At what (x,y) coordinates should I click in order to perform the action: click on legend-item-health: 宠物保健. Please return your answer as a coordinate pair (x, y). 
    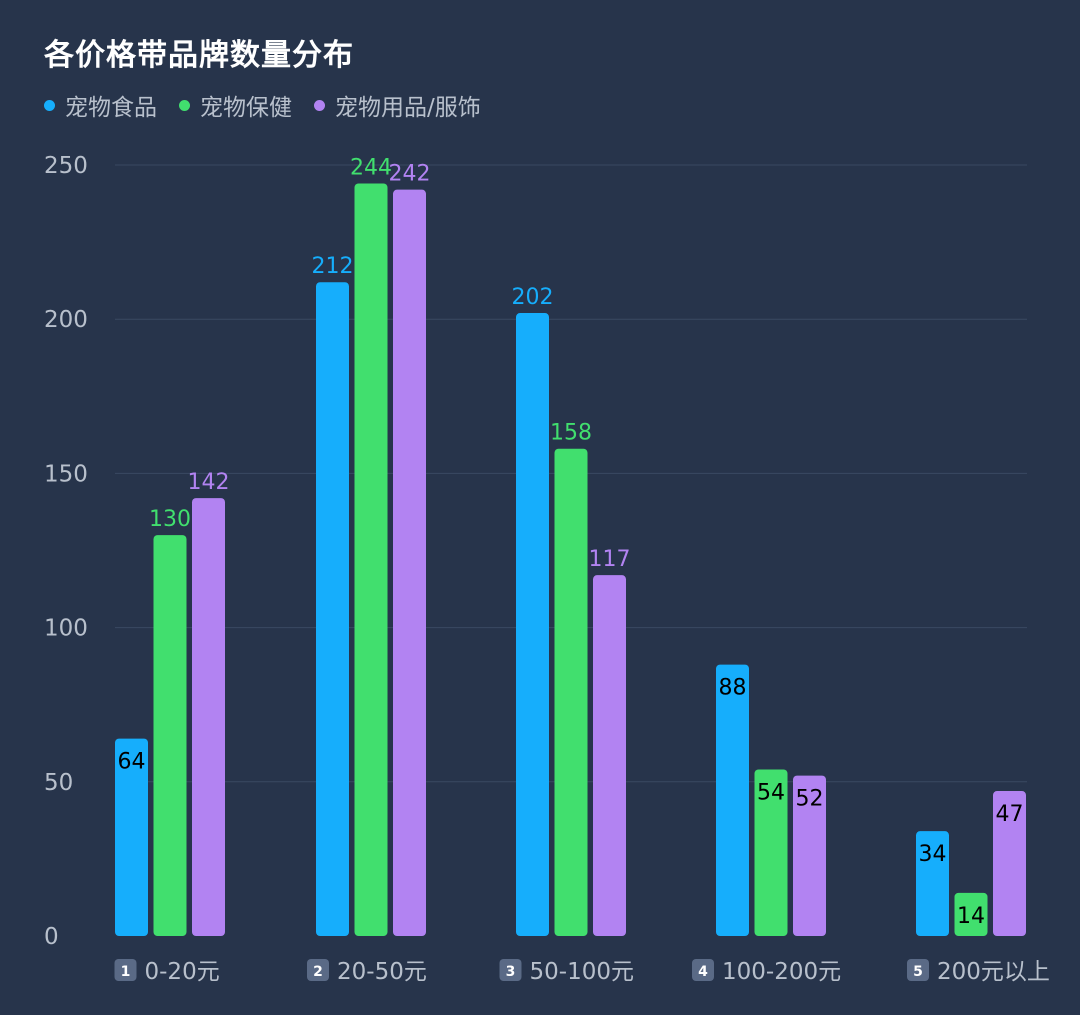
    Looking at the image, I should click on (235, 105).